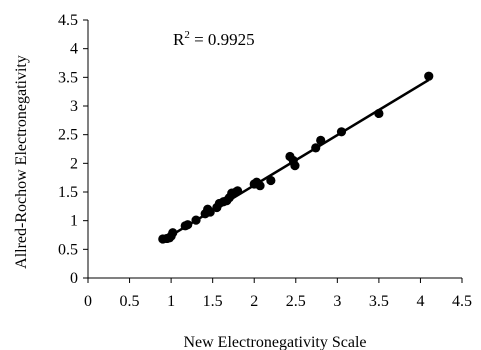 The height and width of the screenshot is (350, 481). Describe the element at coordinates (254, 301) in the screenshot. I see `x-tick-label: 2` at that location.